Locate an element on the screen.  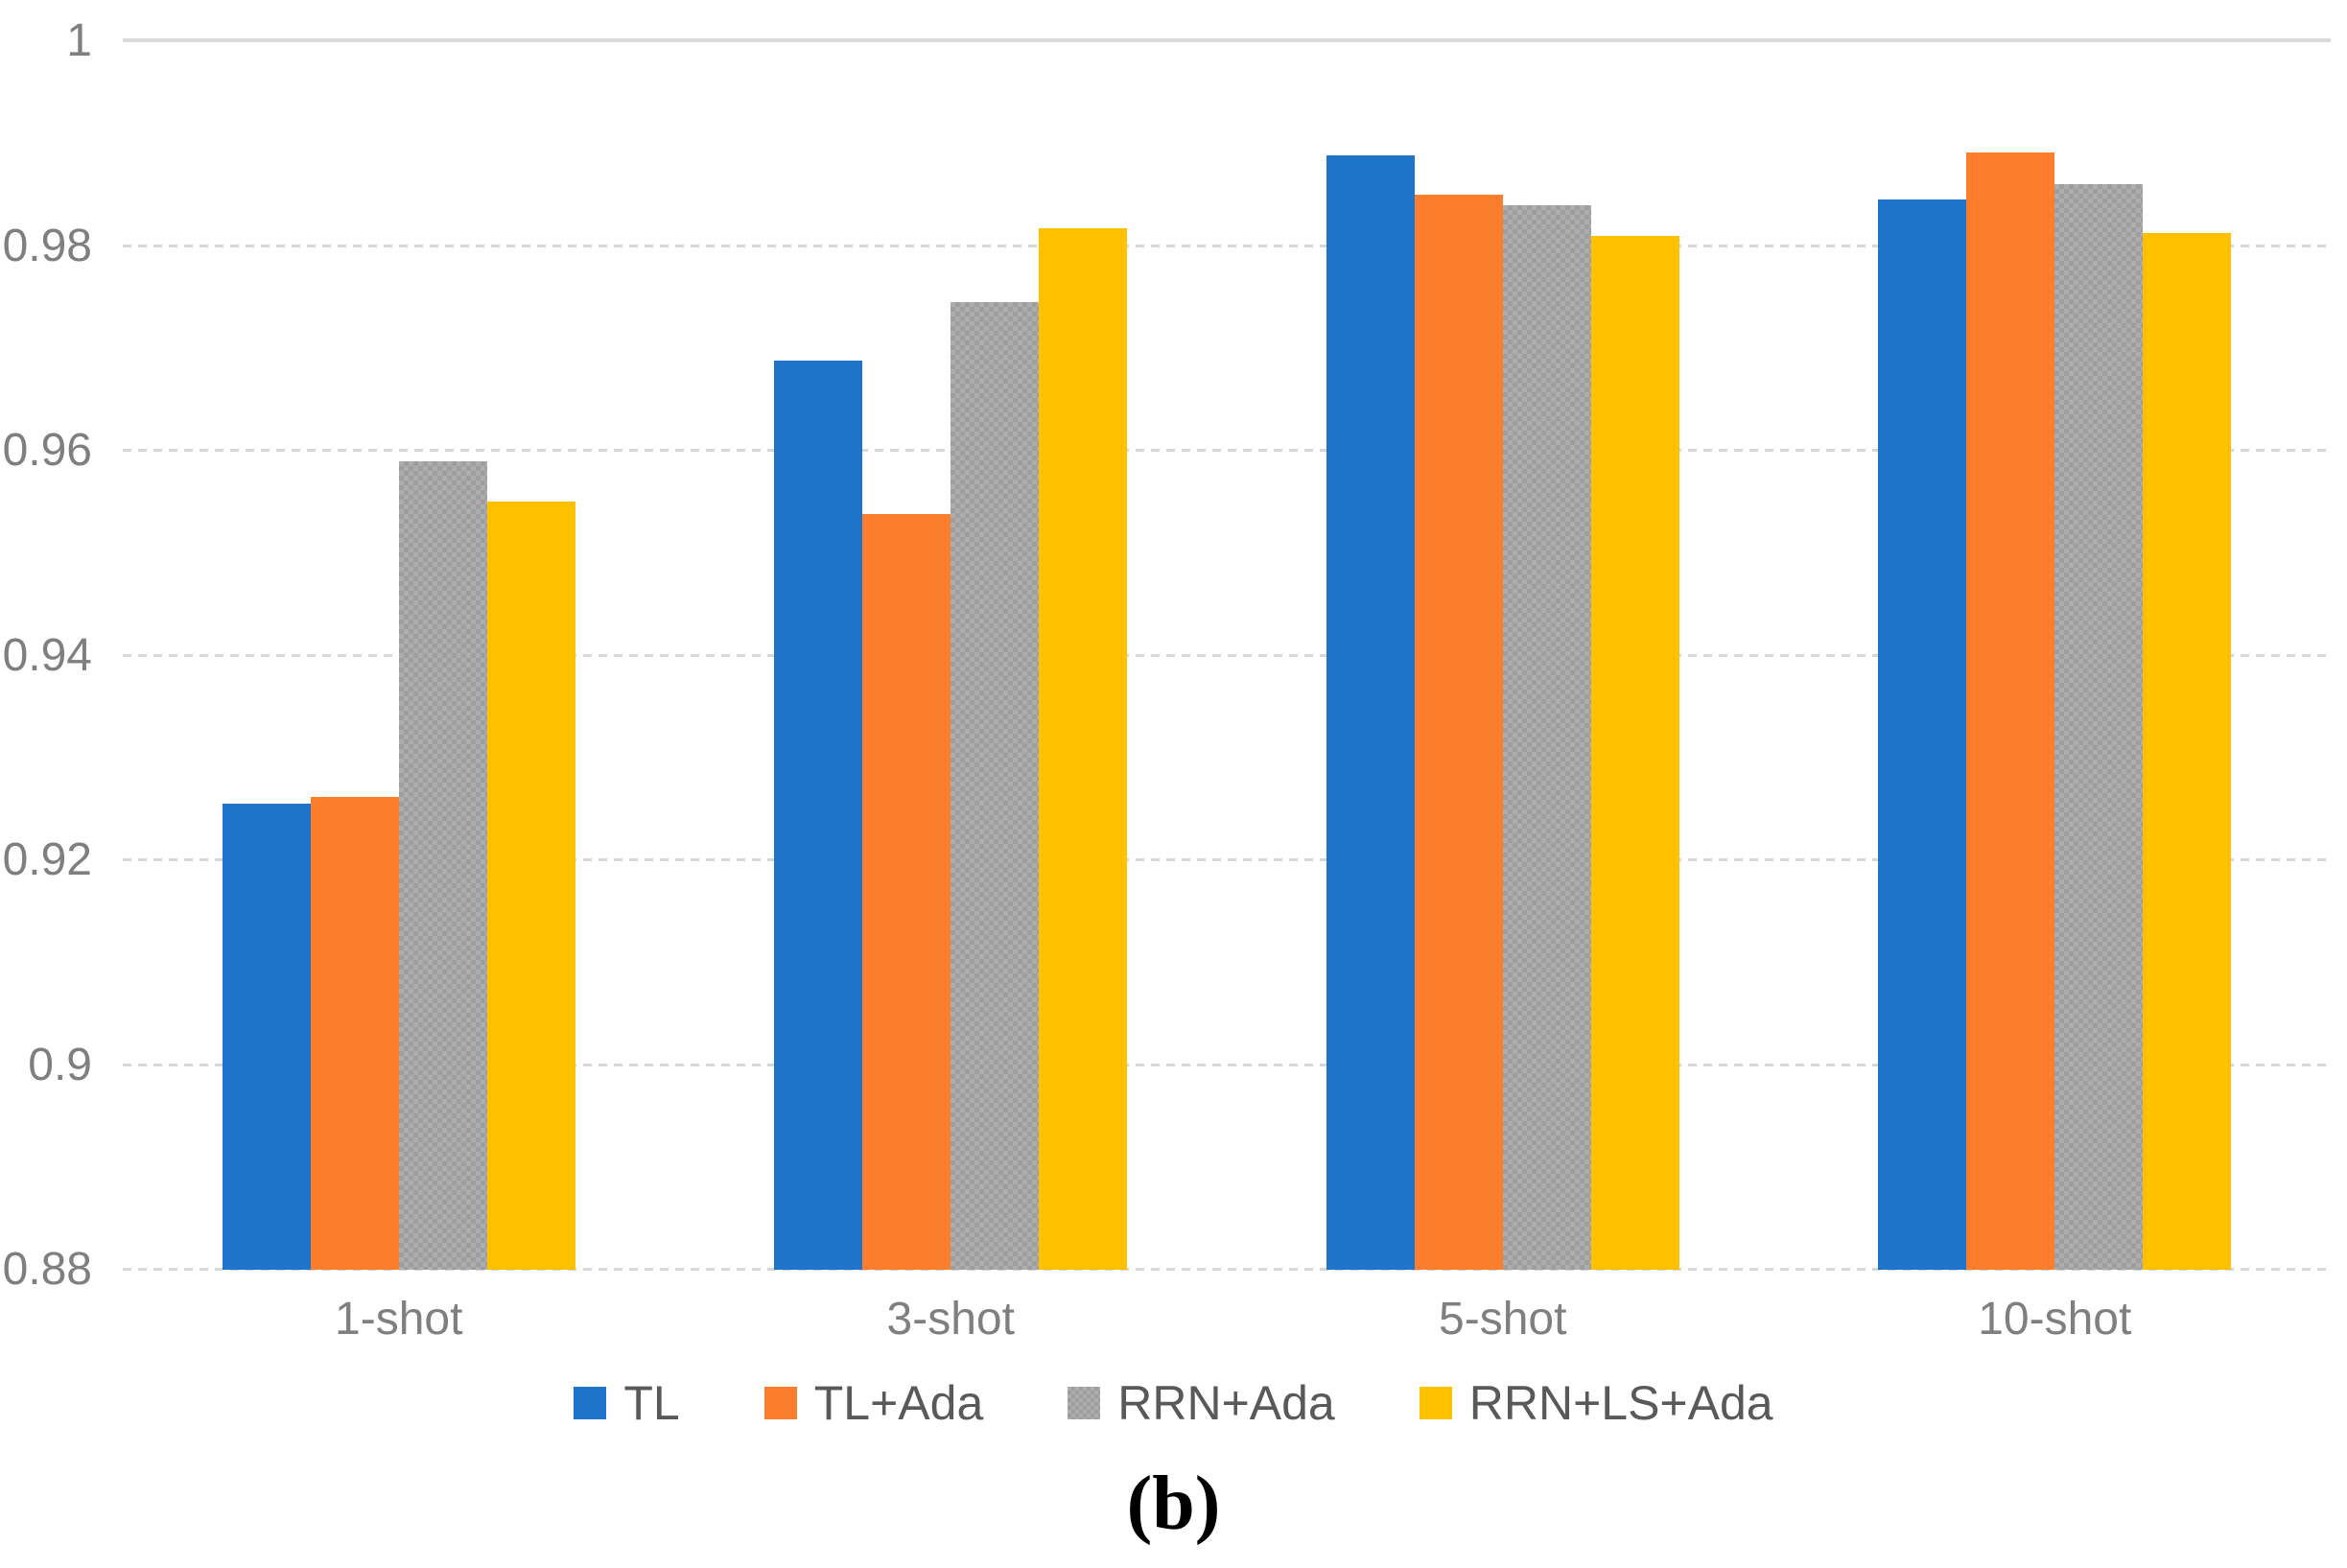
y-tick-label-0.96: 0.96 is located at coordinates (47, 450).